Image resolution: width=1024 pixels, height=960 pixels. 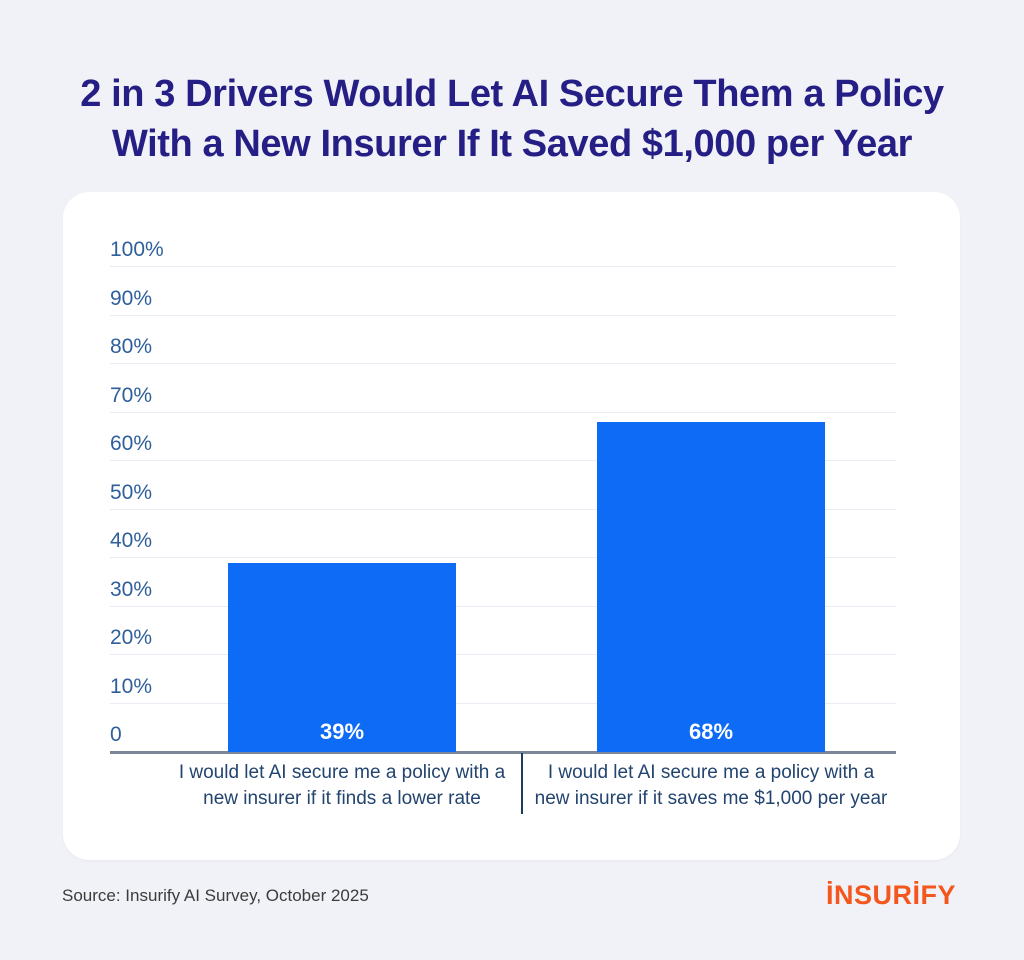 What do you see at coordinates (215, 895) in the screenshot?
I see `source-text: Source: Insurify AI Survey, October 2025` at bounding box center [215, 895].